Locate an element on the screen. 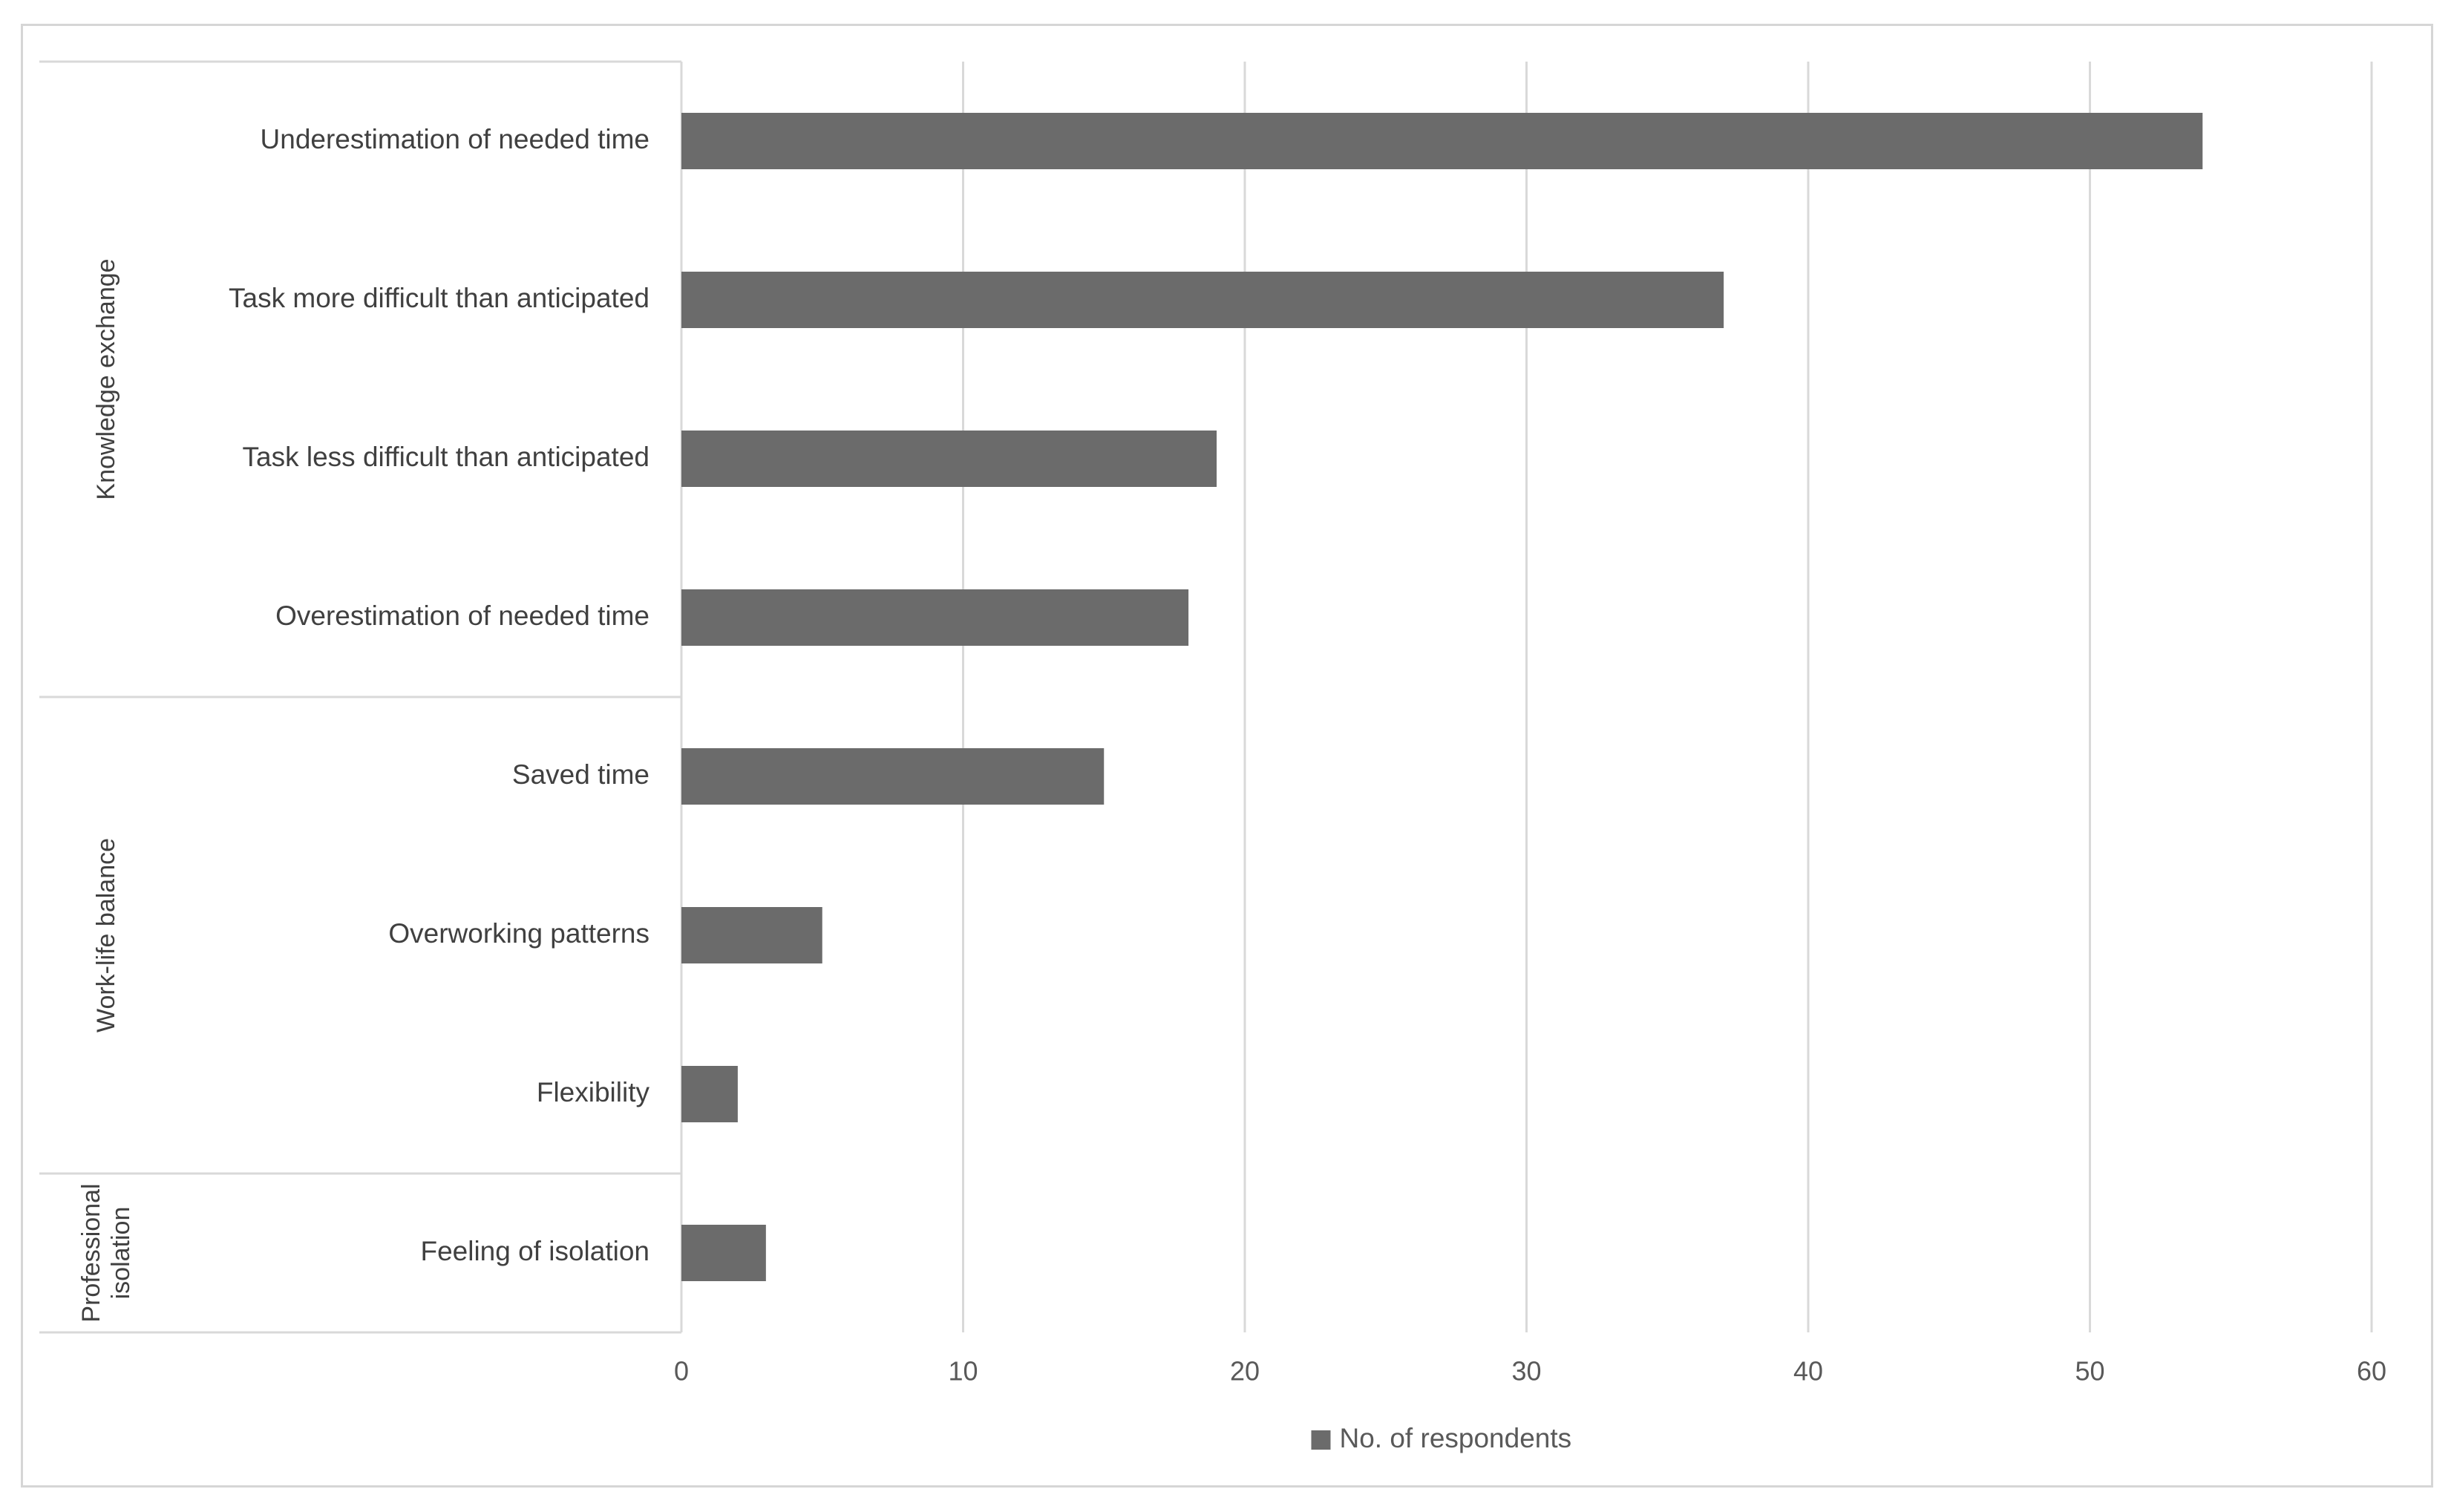 The width and height of the screenshot is (2454, 1512). category-label: Flexibility is located at coordinates (593, 1092).